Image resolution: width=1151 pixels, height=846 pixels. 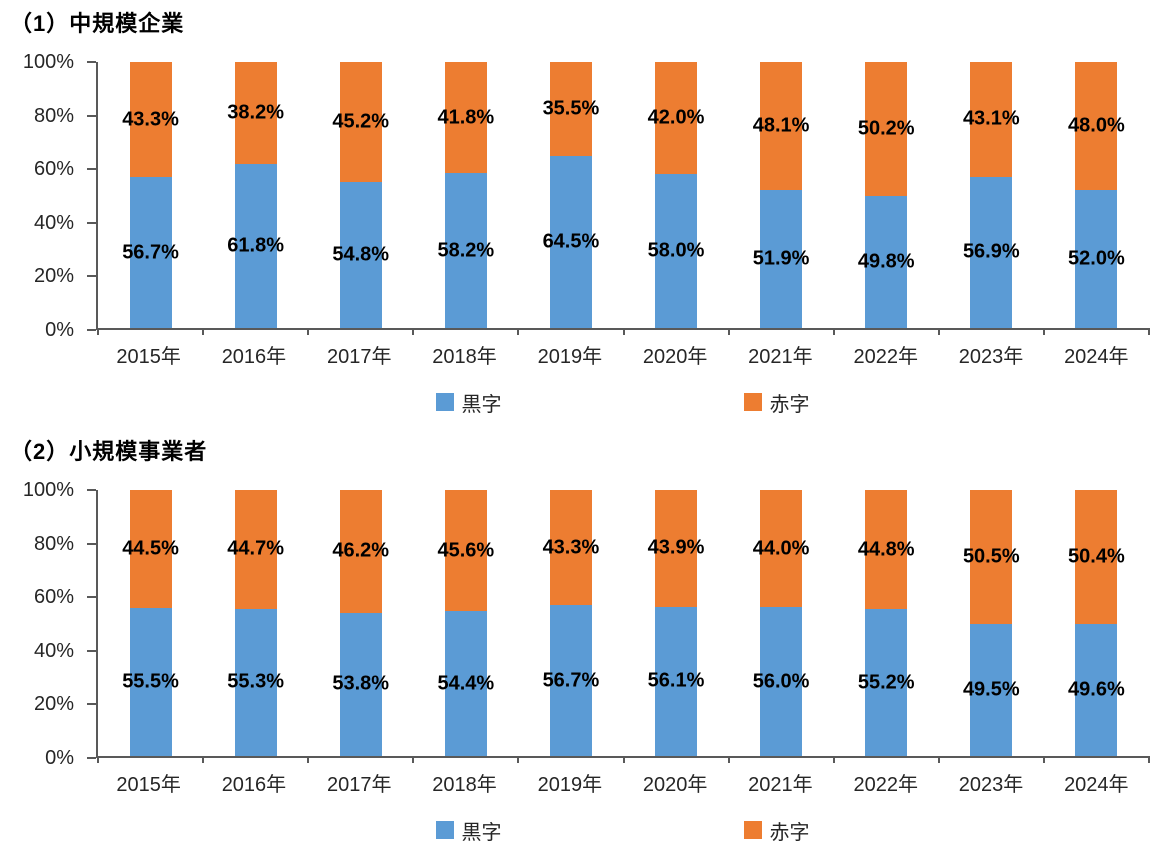 I want to click on bar-slot: 55.3% 44.7%, so click(x=255, y=623).